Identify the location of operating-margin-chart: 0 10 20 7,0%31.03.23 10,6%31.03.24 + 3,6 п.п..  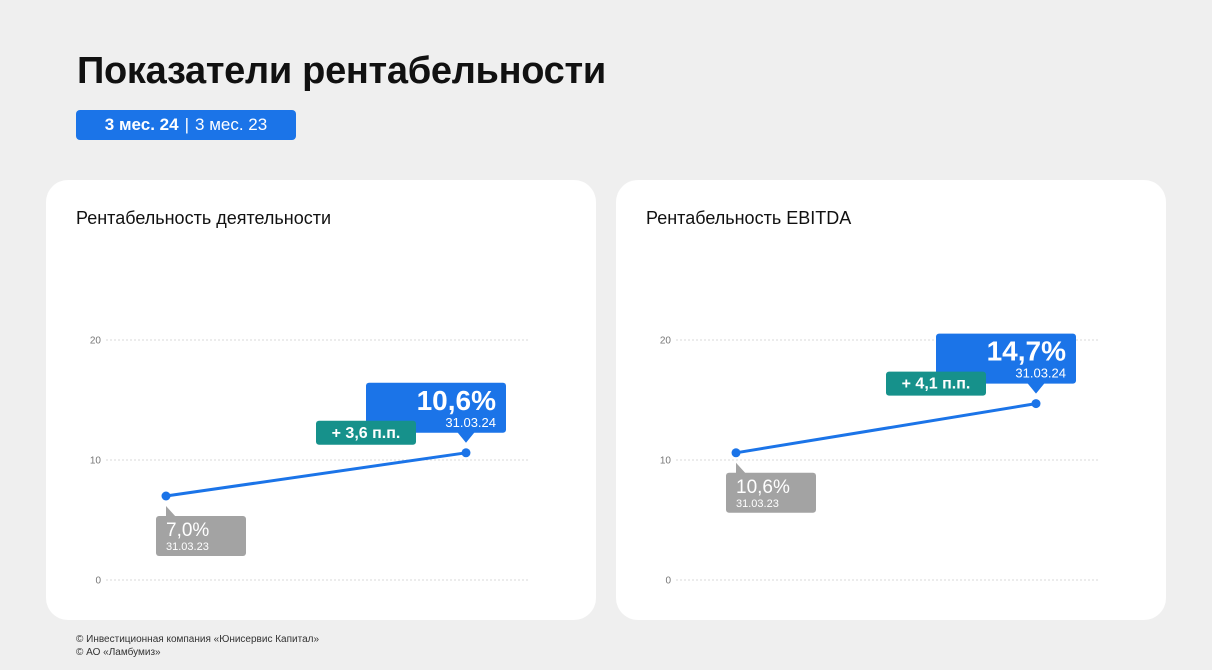
(309, 461).